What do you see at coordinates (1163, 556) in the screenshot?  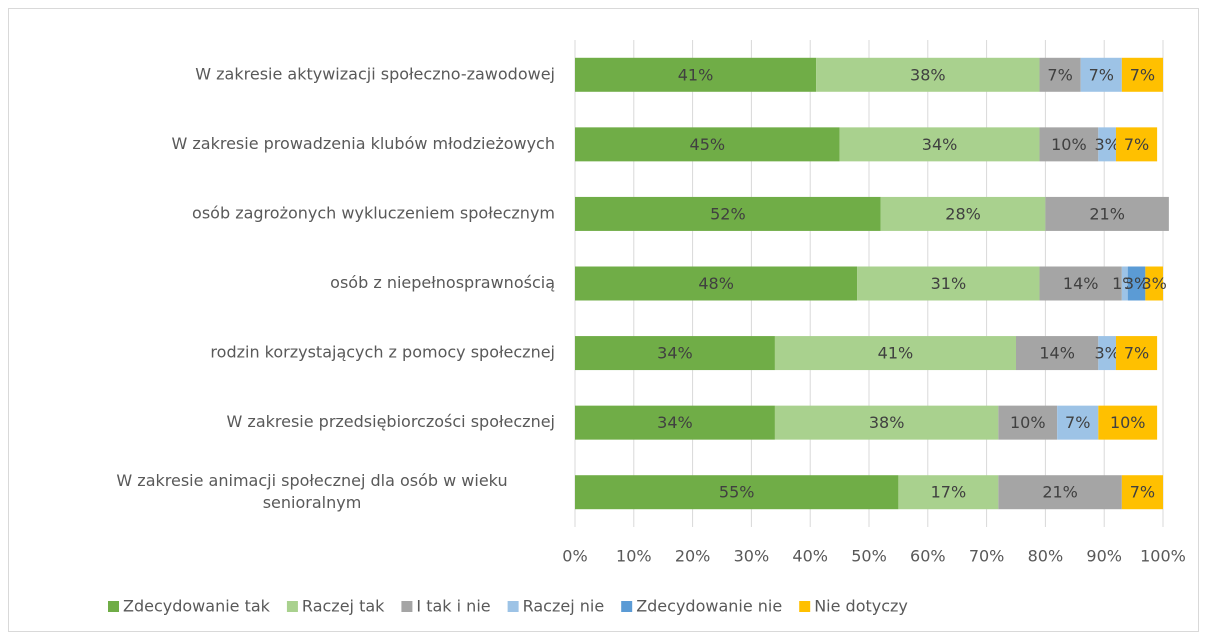 I see `x-tick-label: 100%` at bounding box center [1163, 556].